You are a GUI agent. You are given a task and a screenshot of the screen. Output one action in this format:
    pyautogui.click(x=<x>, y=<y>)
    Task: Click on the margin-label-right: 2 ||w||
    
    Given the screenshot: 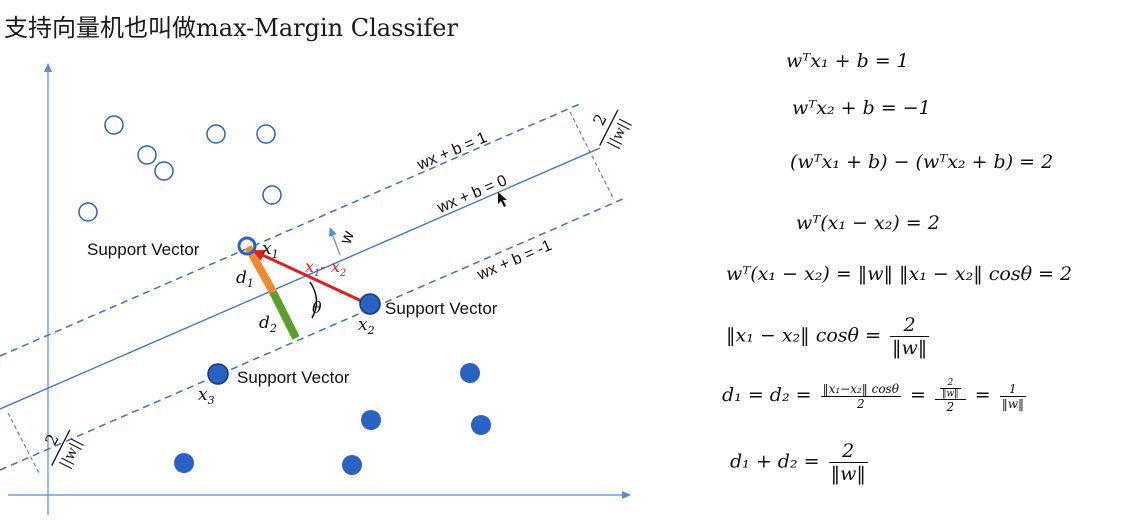 What is the action you would take?
    pyautogui.click(x=611, y=130)
    